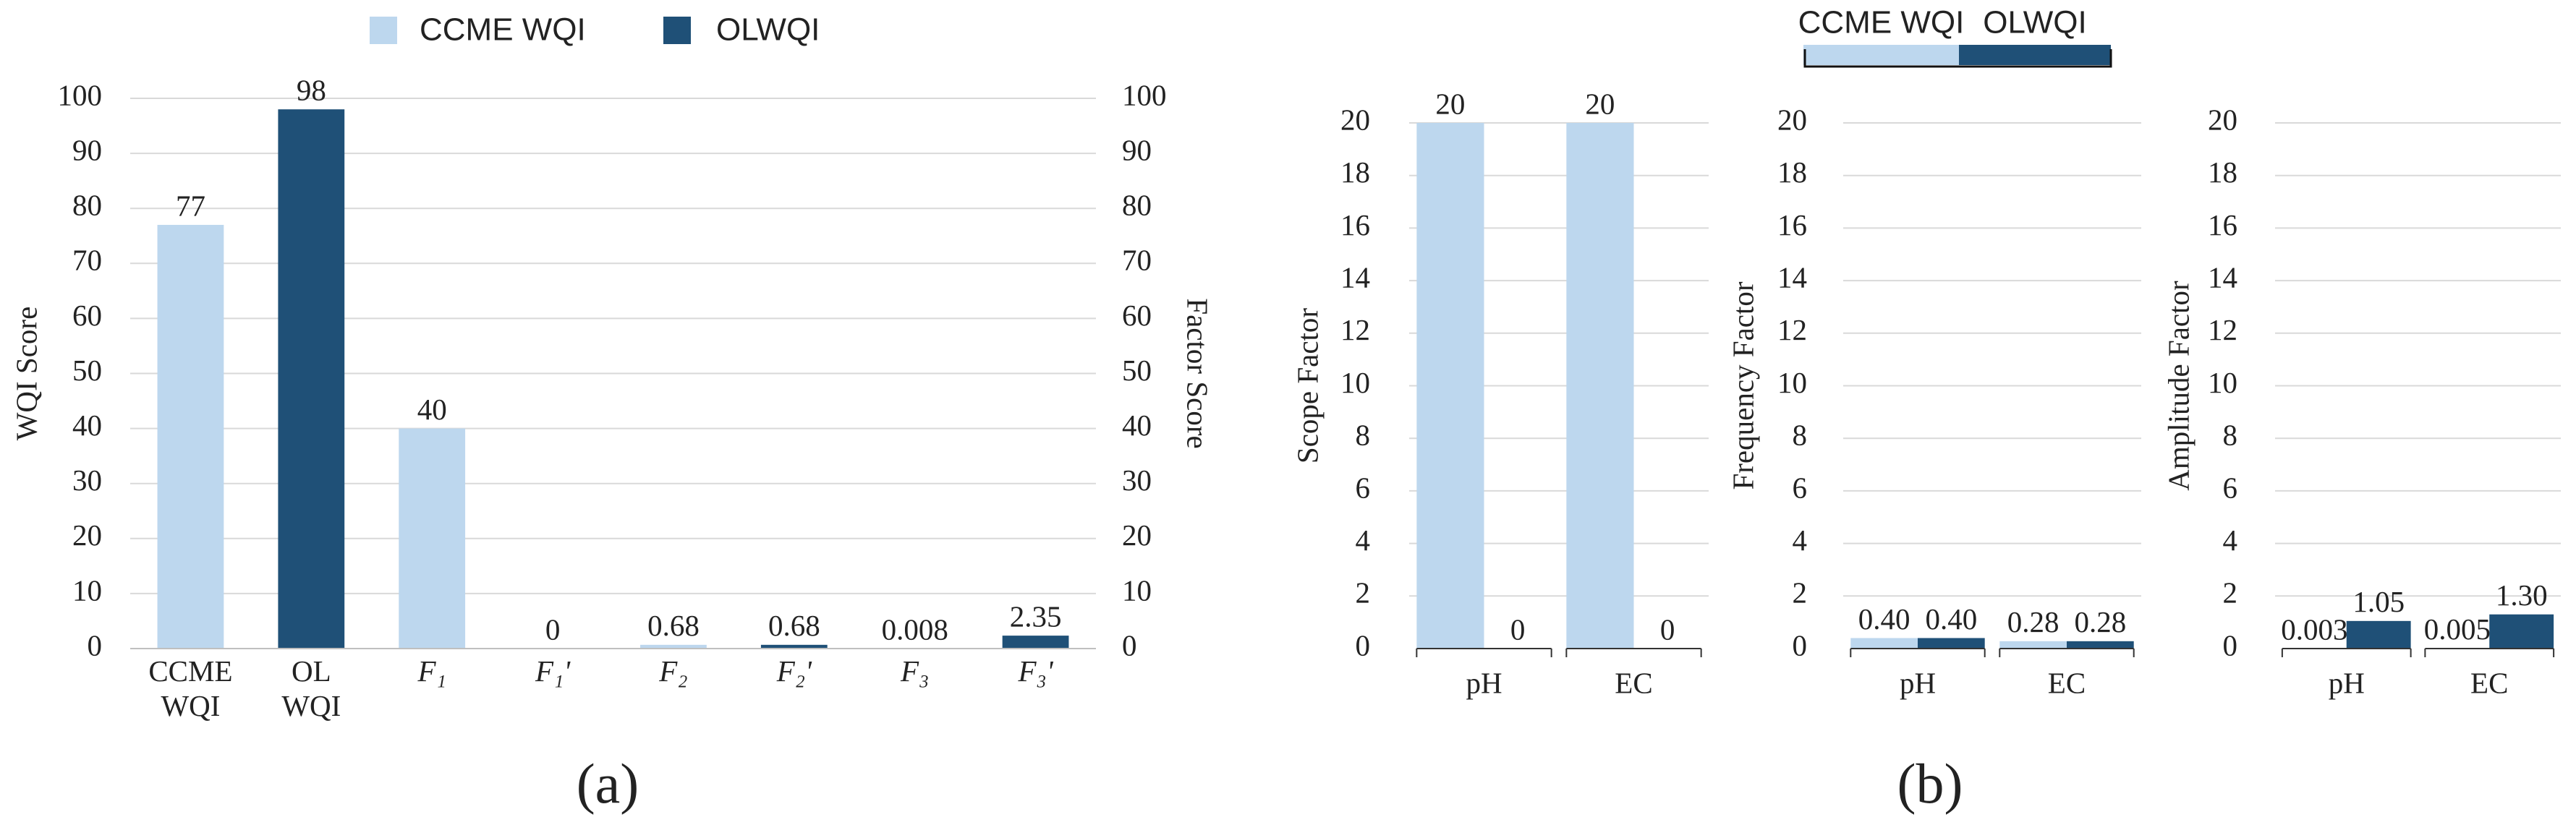 Image resolution: width=2576 pixels, height=838 pixels. I want to click on x-tick-label-line: F₃, so click(914, 671).